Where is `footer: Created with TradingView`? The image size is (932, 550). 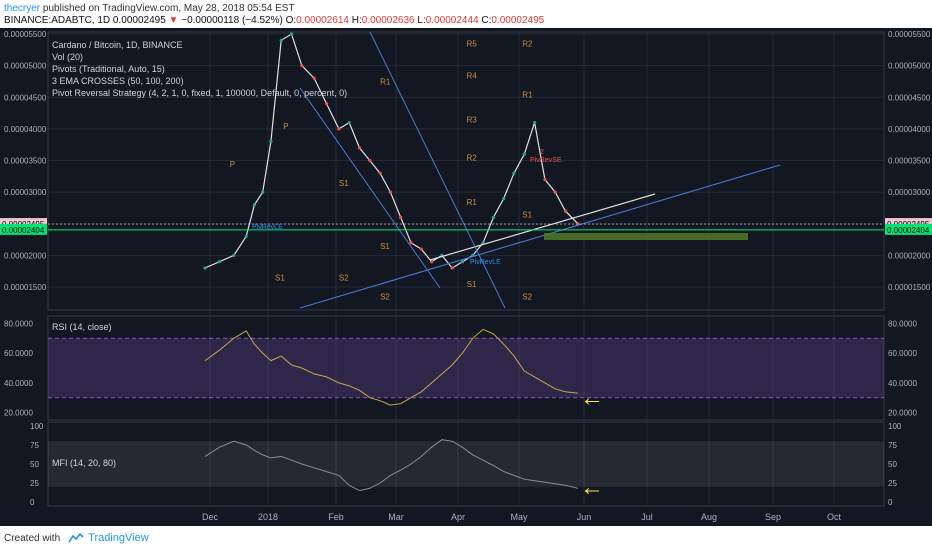
footer: Created with TradingView is located at coordinates (76, 538).